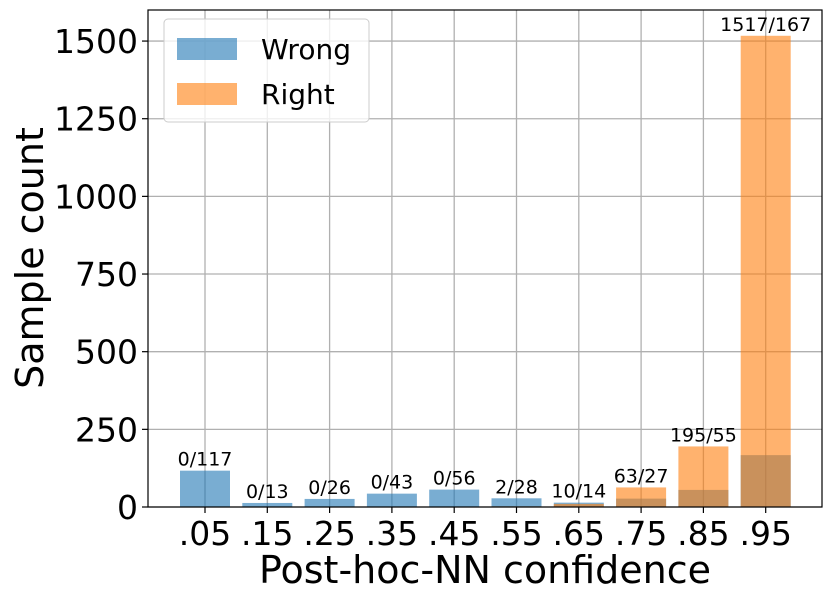  What do you see at coordinates (205, 533) in the screenshot?
I see `x-tick-label: .05` at bounding box center [205, 533].